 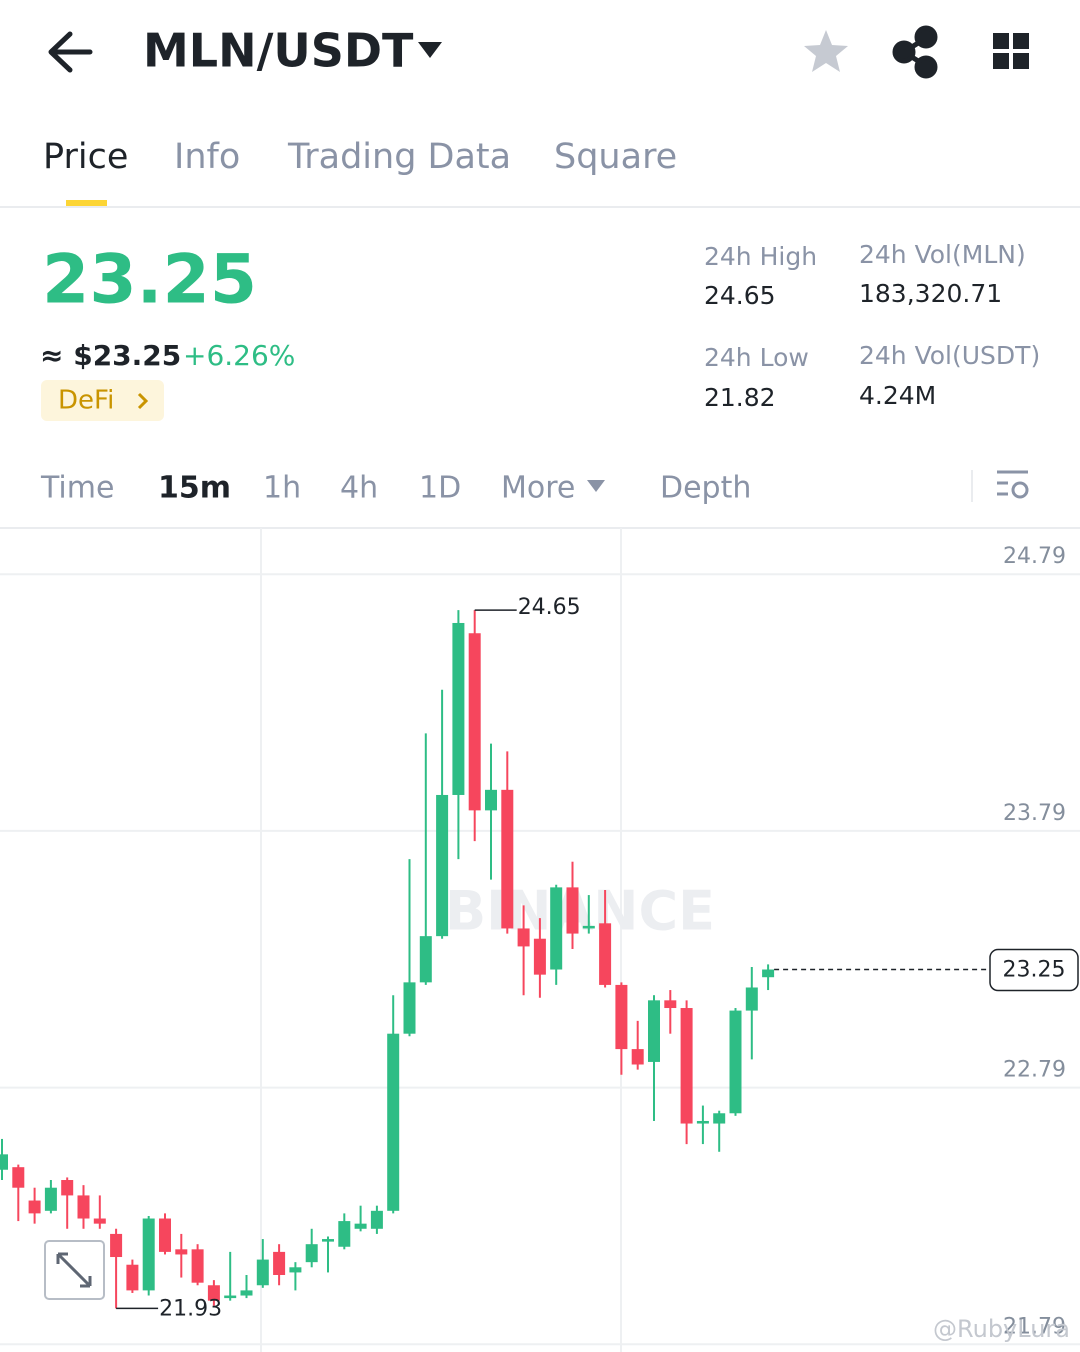 What do you see at coordinates (915, 52) in the screenshot?
I see `share-button` at bounding box center [915, 52].